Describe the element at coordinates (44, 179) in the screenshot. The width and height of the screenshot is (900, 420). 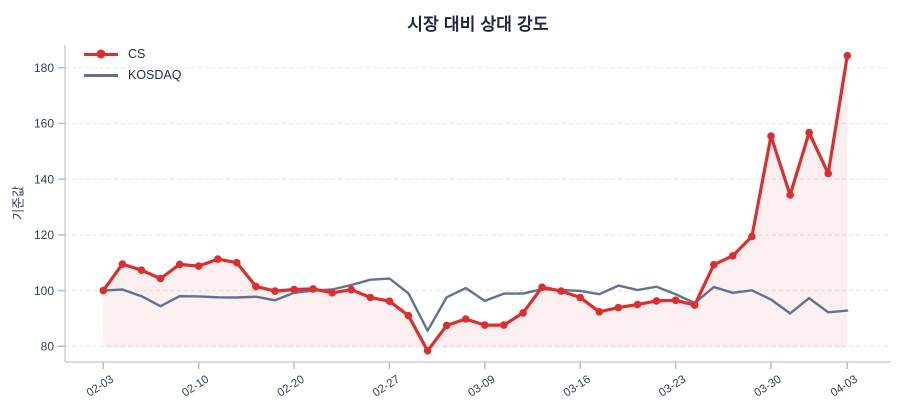
I see `y-axis-tick-label: 140` at that location.